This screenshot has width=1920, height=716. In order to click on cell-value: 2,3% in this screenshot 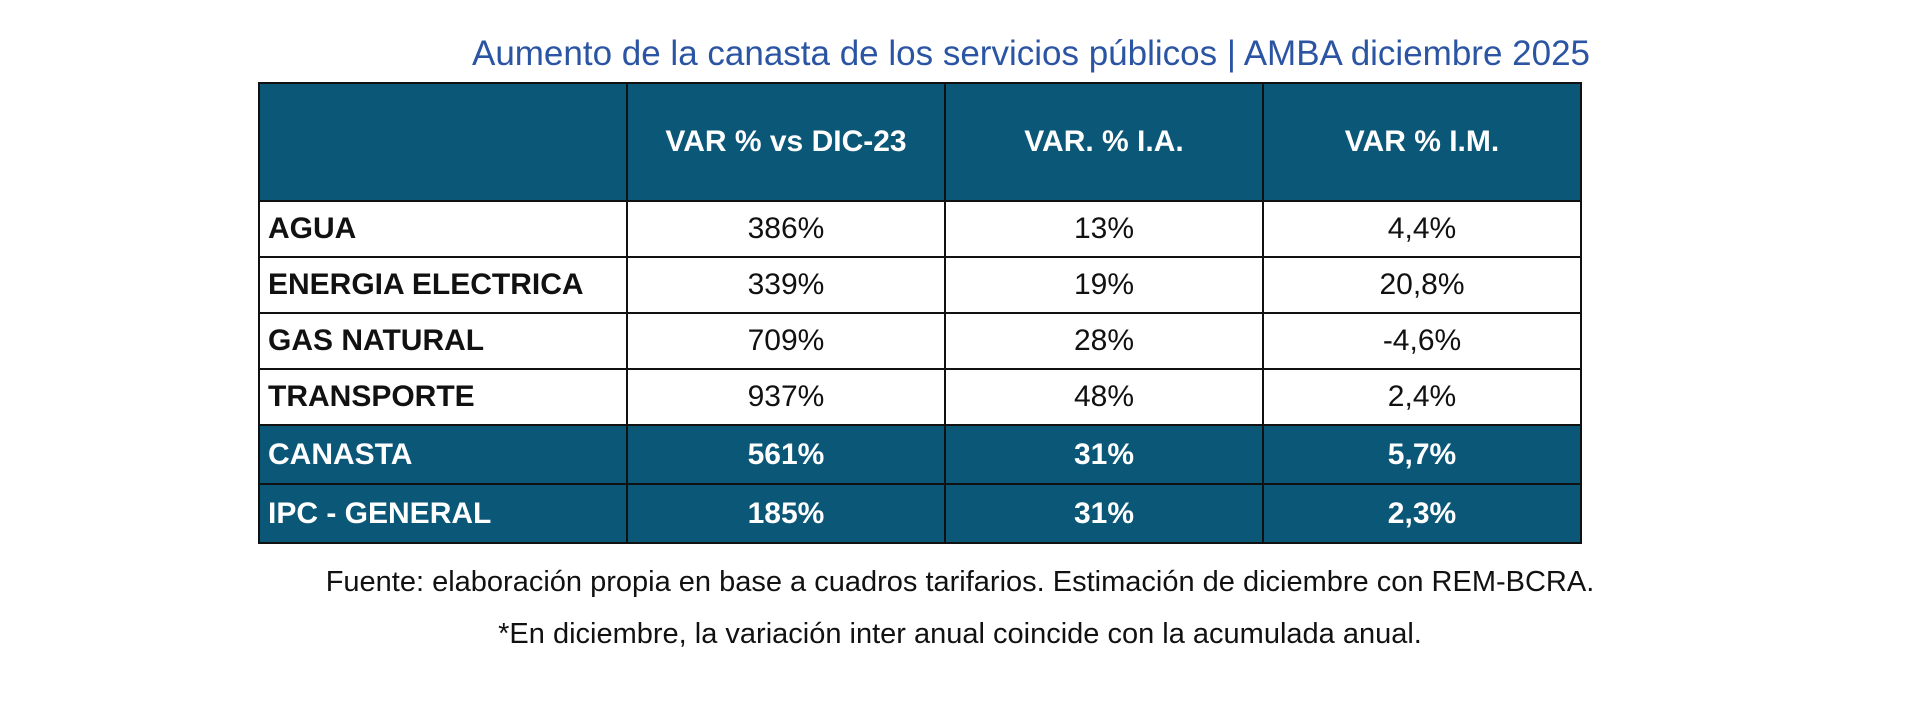, I will do `click(1422, 513)`.